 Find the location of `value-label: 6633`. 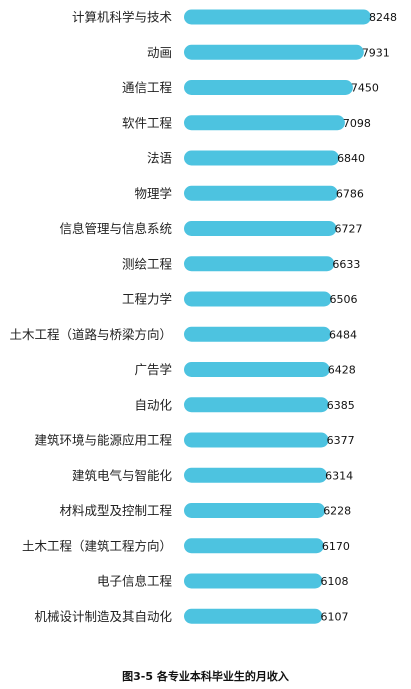

value-label: 6633 is located at coordinates (346, 264).